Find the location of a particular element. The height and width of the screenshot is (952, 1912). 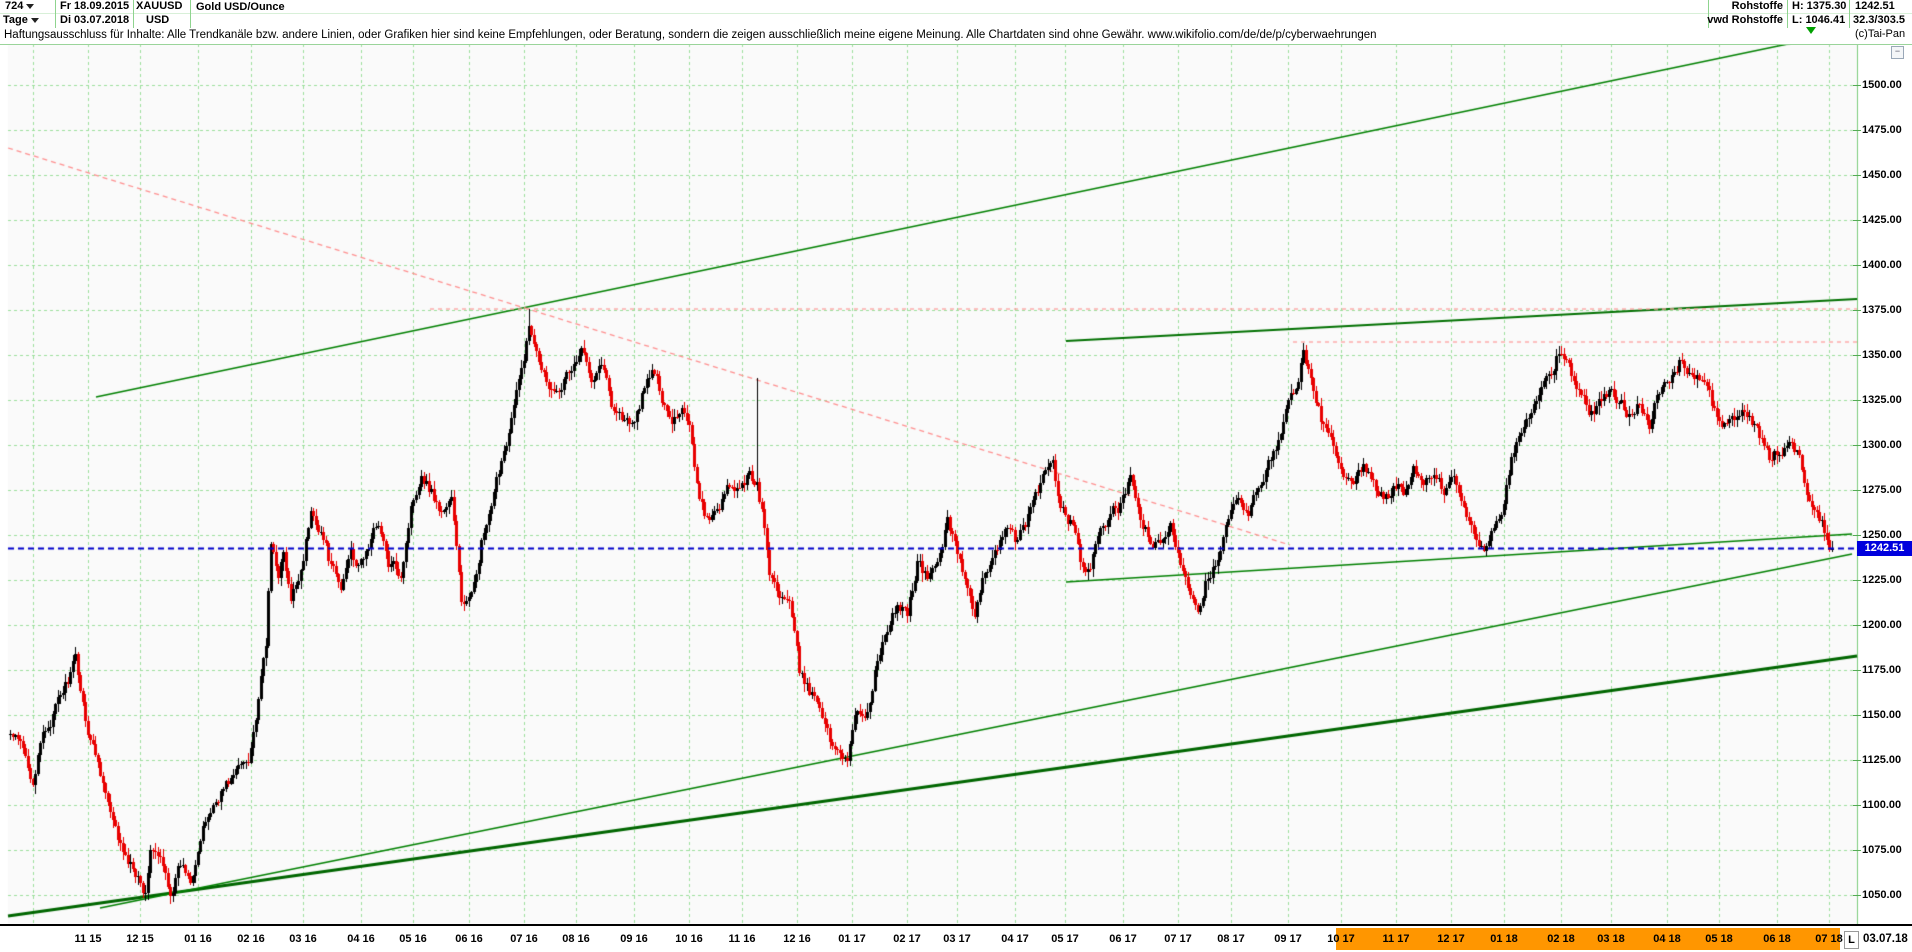

high-value: H: 1375.30 is located at coordinates (1819, 6).